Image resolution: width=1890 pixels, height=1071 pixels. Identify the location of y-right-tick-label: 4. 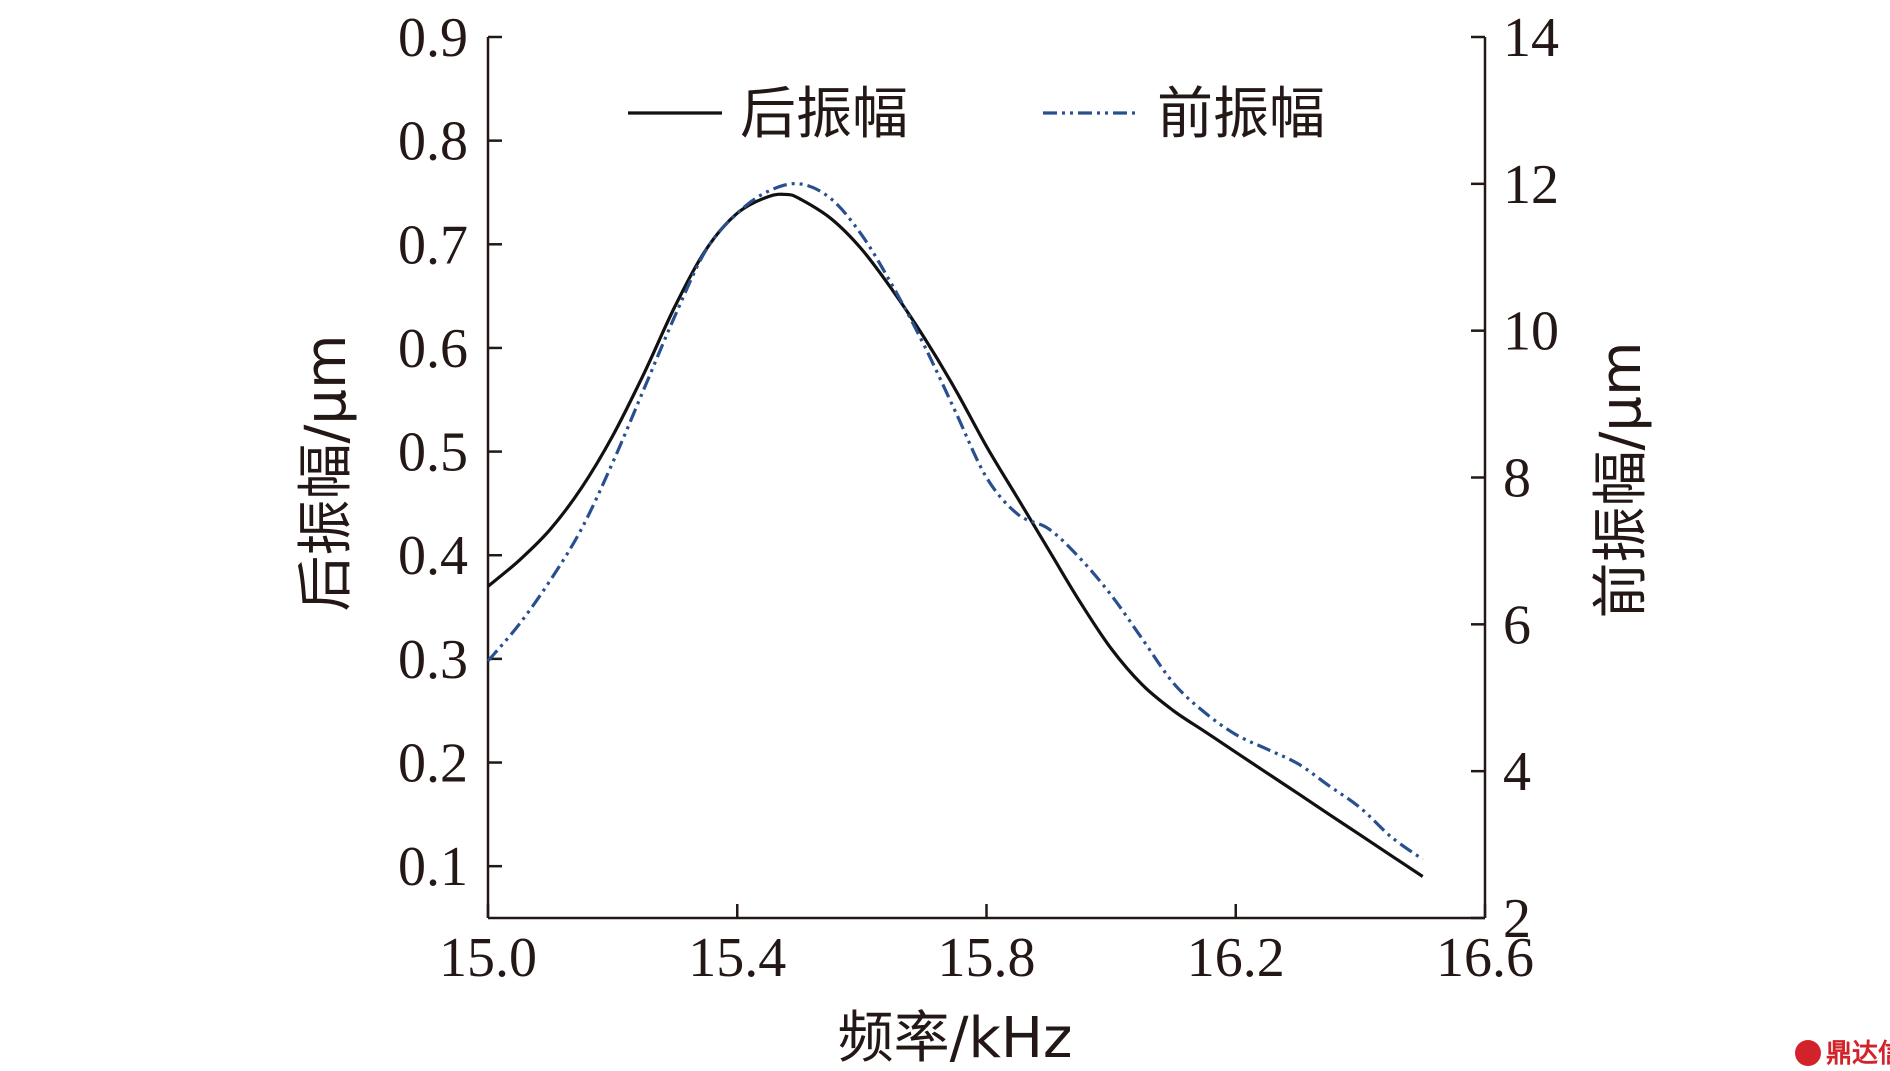
(1517, 772).